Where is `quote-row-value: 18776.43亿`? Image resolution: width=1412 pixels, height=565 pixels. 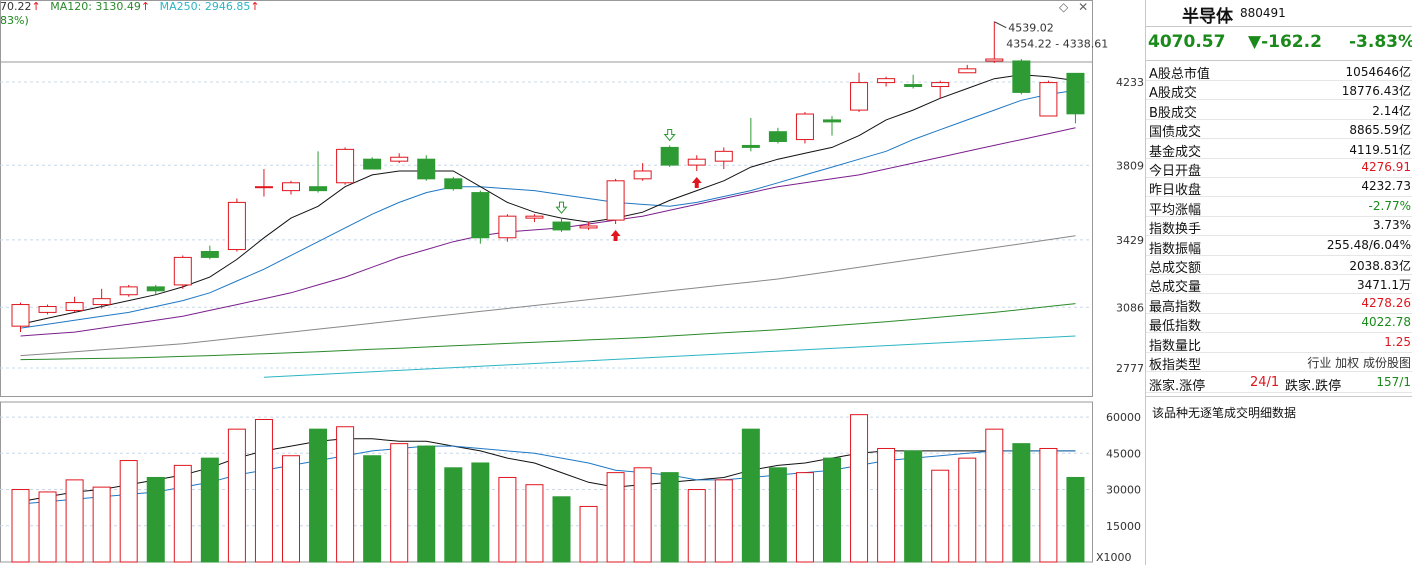 quote-row-value: 18776.43亿 is located at coordinates (1376, 91).